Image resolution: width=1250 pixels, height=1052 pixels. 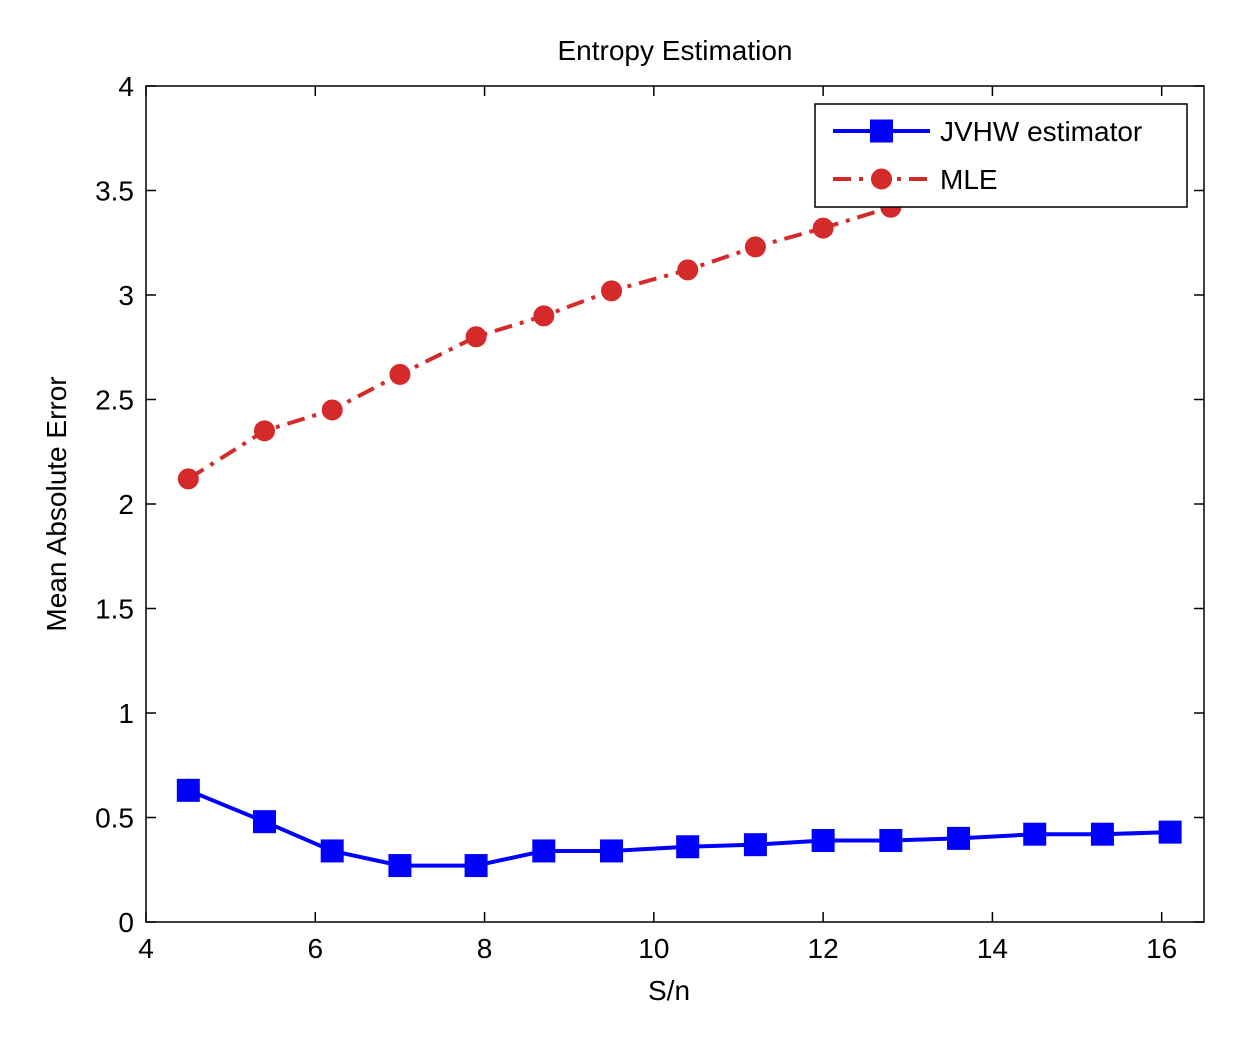 I want to click on x-tick-label: 10, so click(x=653, y=948).